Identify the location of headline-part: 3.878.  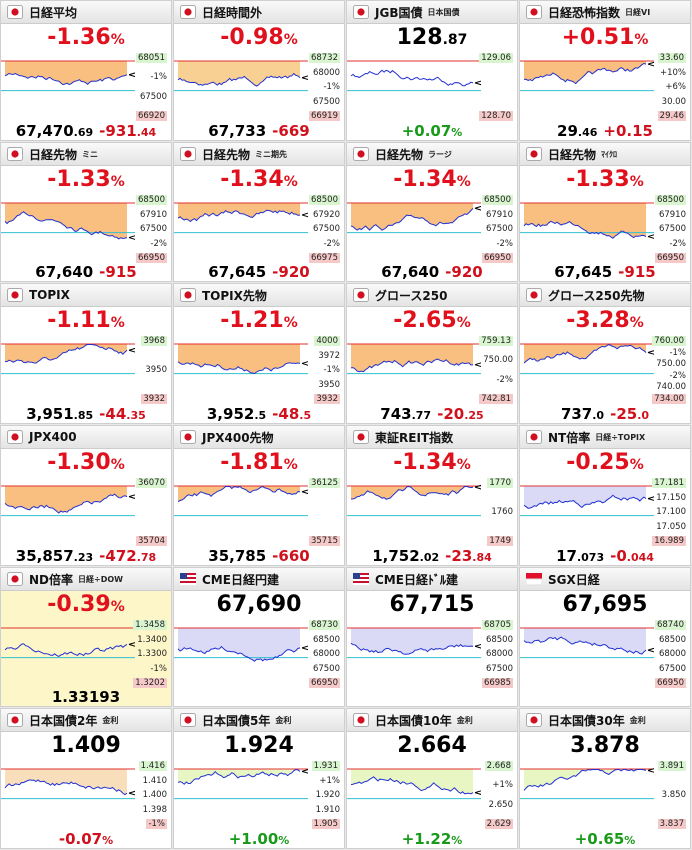
(605, 745).